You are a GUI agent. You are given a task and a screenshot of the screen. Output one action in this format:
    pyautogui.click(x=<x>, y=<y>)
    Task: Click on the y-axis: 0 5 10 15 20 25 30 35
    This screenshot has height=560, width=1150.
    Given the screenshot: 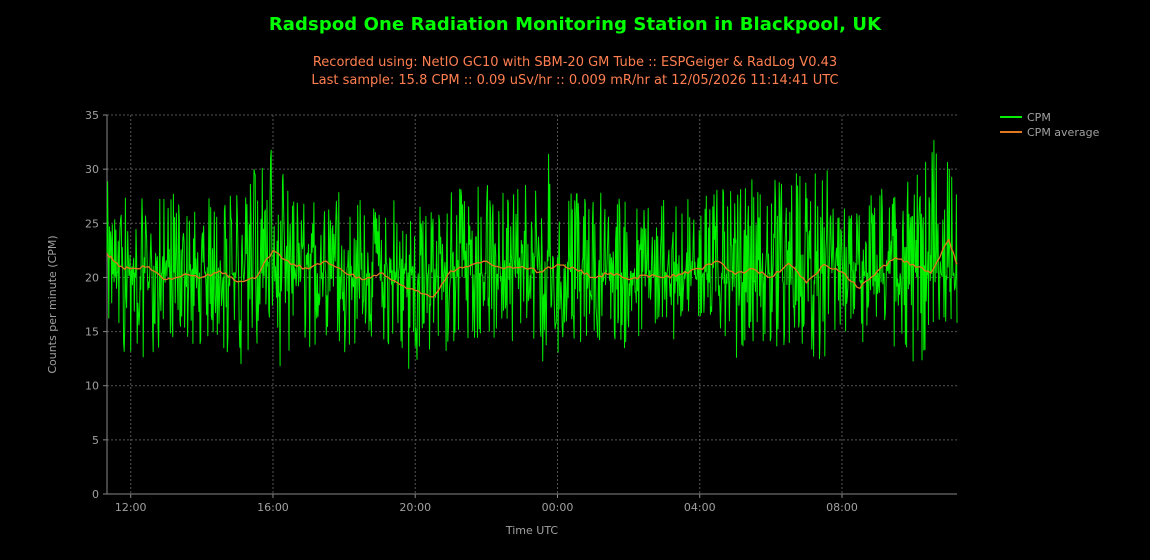 What is the action you would take?
    pyautogui.click(x=96, y=305)
    